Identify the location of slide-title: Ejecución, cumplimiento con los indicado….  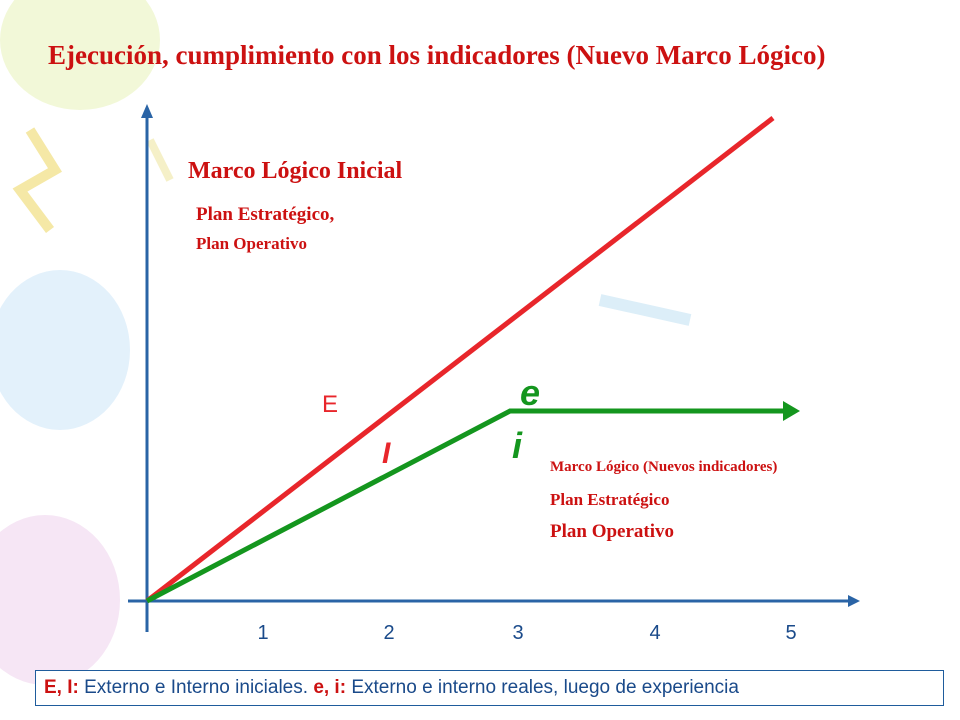
(437, 55).